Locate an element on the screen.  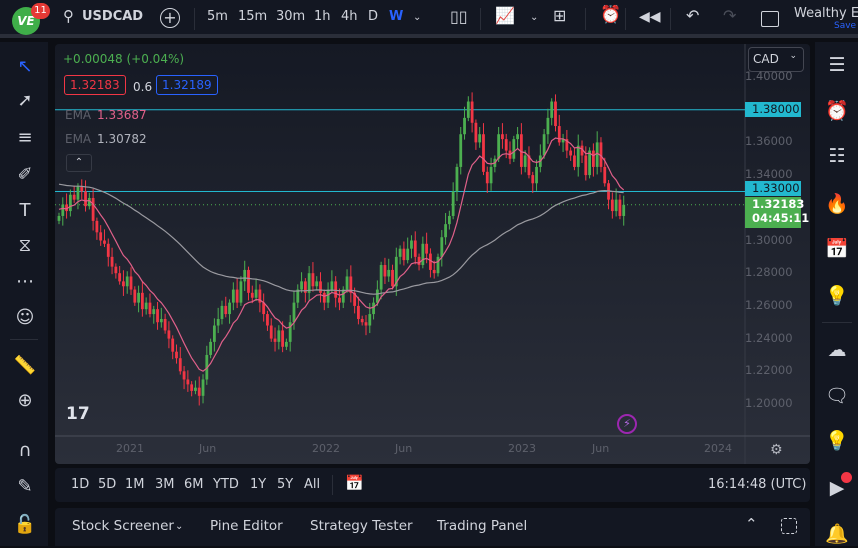
fib-retracement-icon: ≡ is located at coordinates (25, 137).